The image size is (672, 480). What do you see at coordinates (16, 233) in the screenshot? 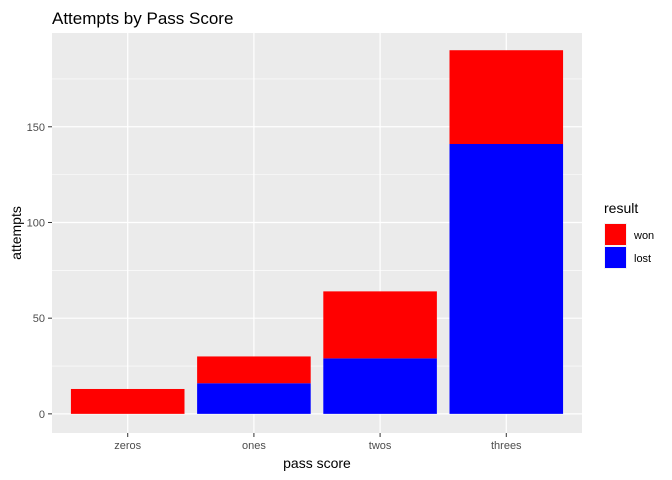
I see `y-axis-title: attempts` at bounding box center [16, 233].